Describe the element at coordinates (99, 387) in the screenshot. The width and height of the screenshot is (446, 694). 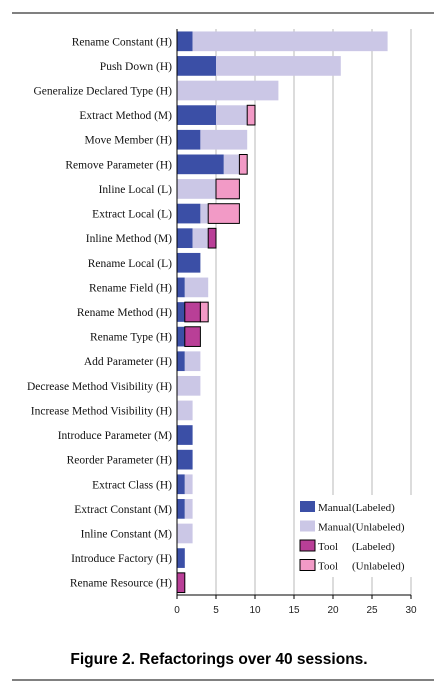
I see `category-label: Decrease Method Visibility (H)` at that location.